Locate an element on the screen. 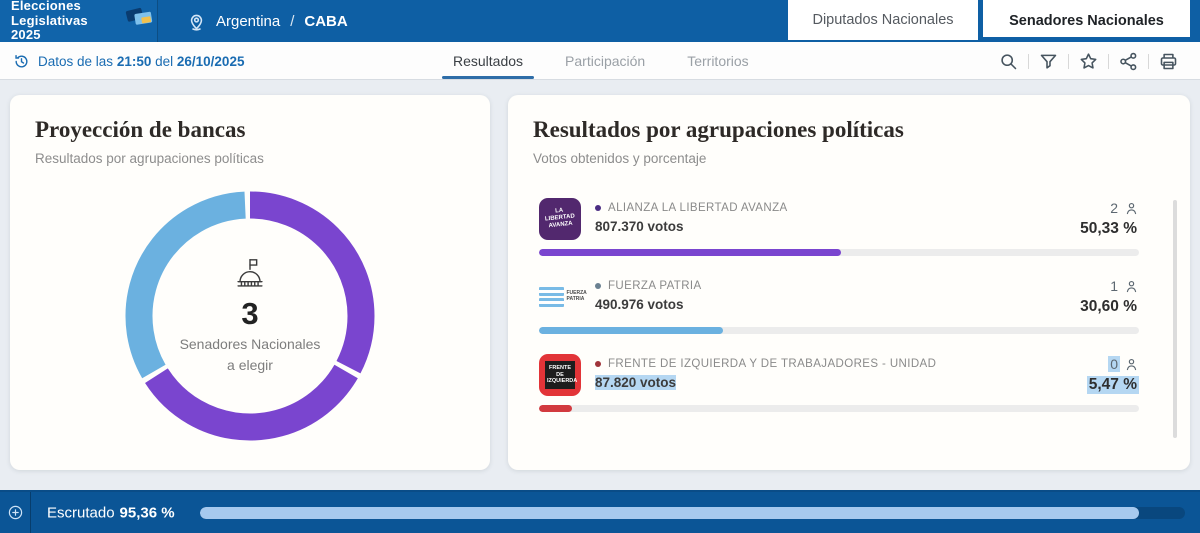 Image resolution: width=1200 pixels, height=533 pixels. results-subtitle: Votos obtenidos y porcentaje is located at coordinates (620, 158).